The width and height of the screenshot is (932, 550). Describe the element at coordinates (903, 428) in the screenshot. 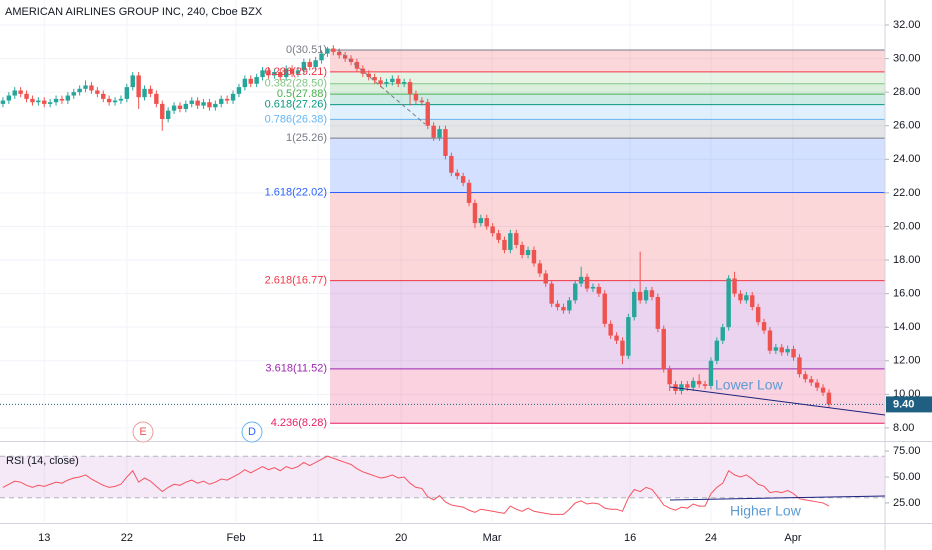

I see `y-tick-label: 8.00` at that location.